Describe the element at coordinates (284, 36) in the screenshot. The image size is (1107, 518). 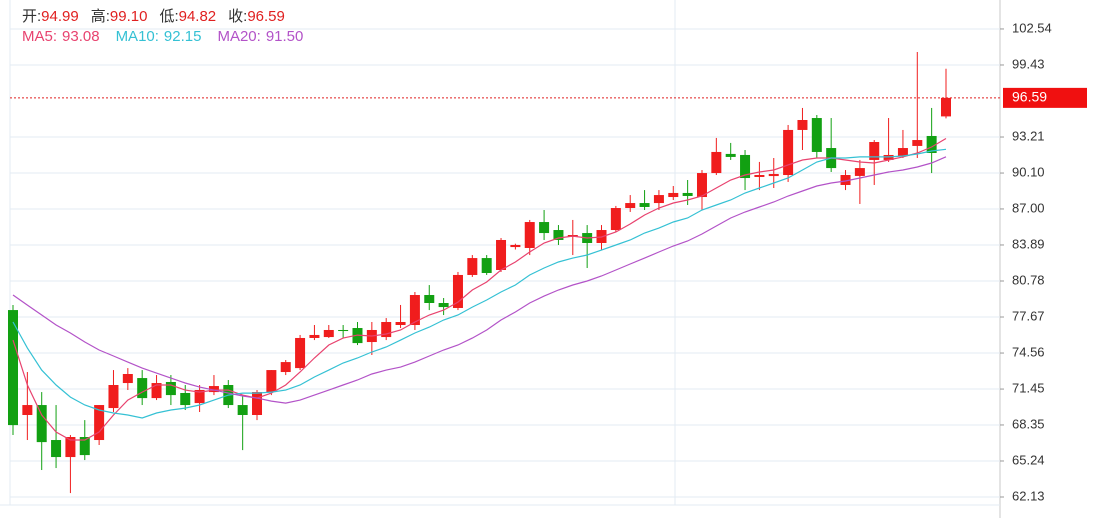
I see `ma-legend-value: 91.50` at that location.